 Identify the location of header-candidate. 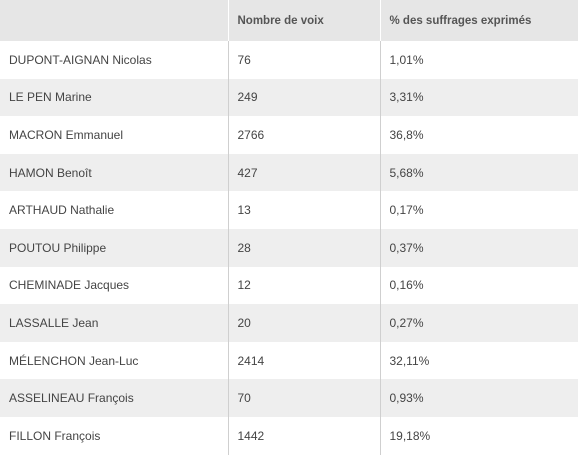
(114, 20).